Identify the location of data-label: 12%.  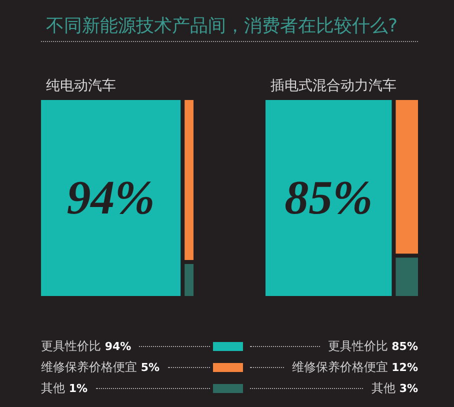
(405, 367).